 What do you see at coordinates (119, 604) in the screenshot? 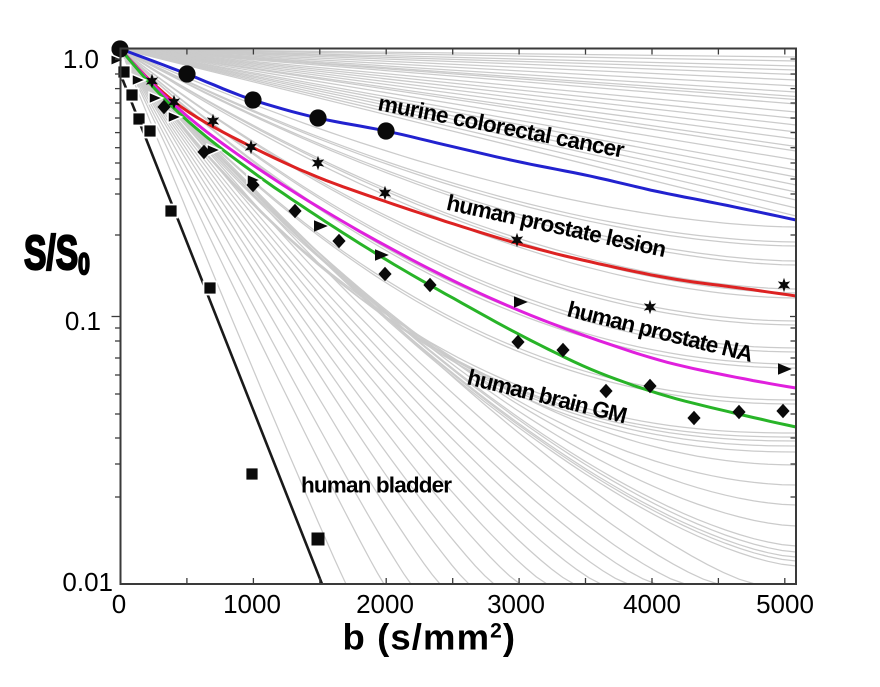
I see `svg-text: 0` at bounding box center [119, 604].